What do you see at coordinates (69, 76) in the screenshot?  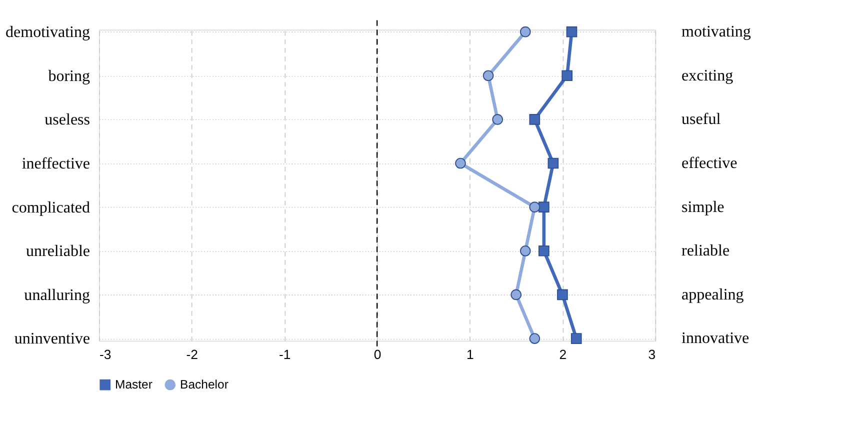 I see `y-tick-label: boring` at bounding box center [69, 76].